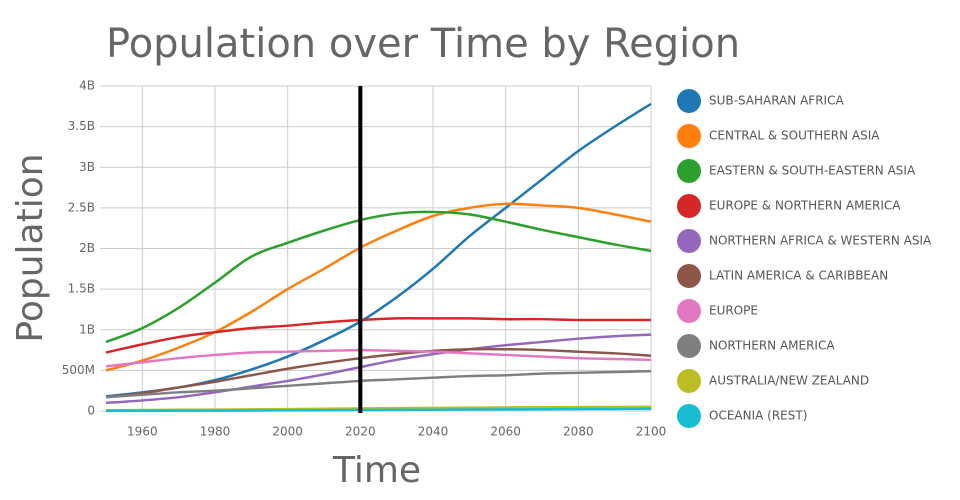 This screenshot has height=500, width=960. Describe the element at coordinates (30, 247) in the screenshot. I see `y-axis-label: Population` at that location.